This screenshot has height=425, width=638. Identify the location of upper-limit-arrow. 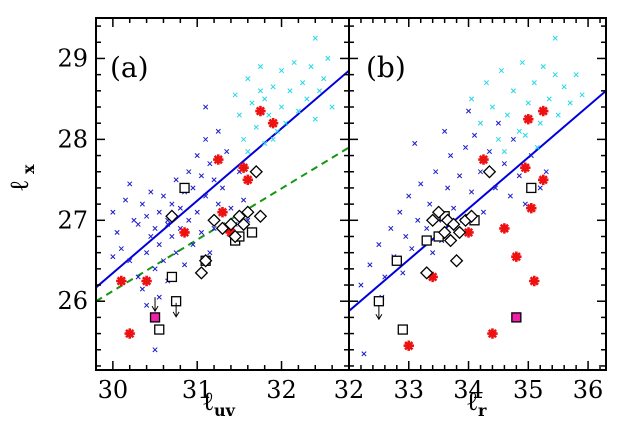
(379, 313).